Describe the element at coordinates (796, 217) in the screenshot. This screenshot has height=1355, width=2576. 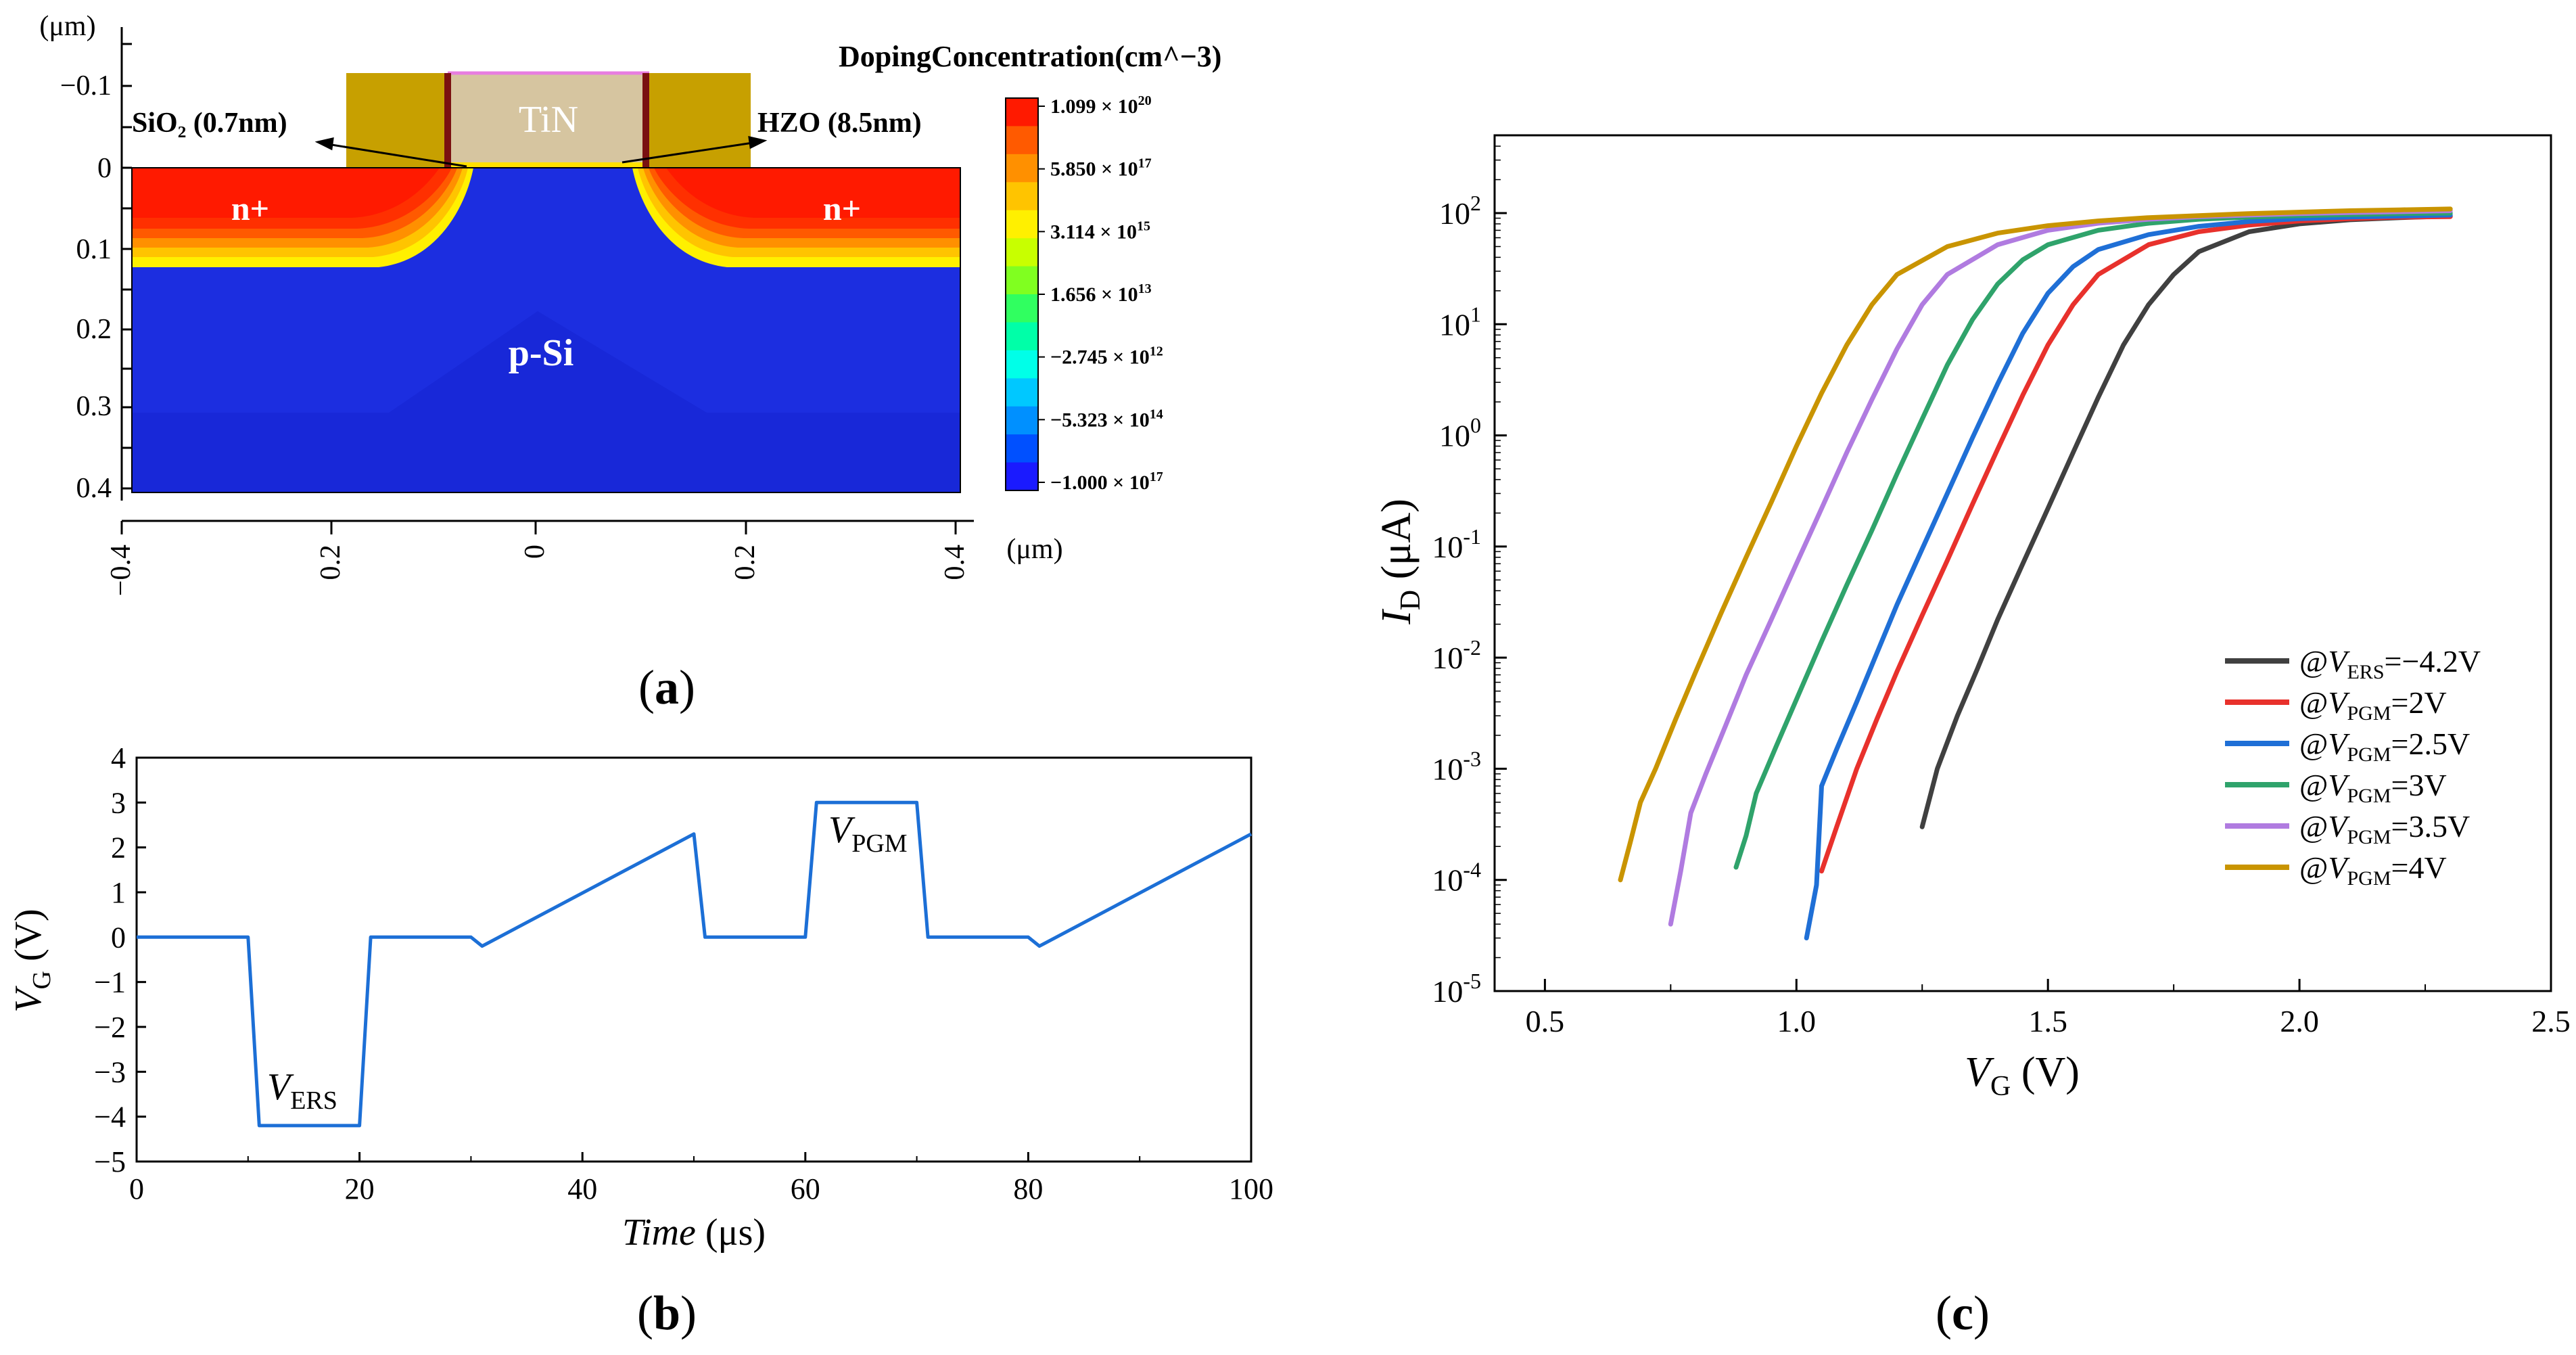
I see `drain-doping` at that location.